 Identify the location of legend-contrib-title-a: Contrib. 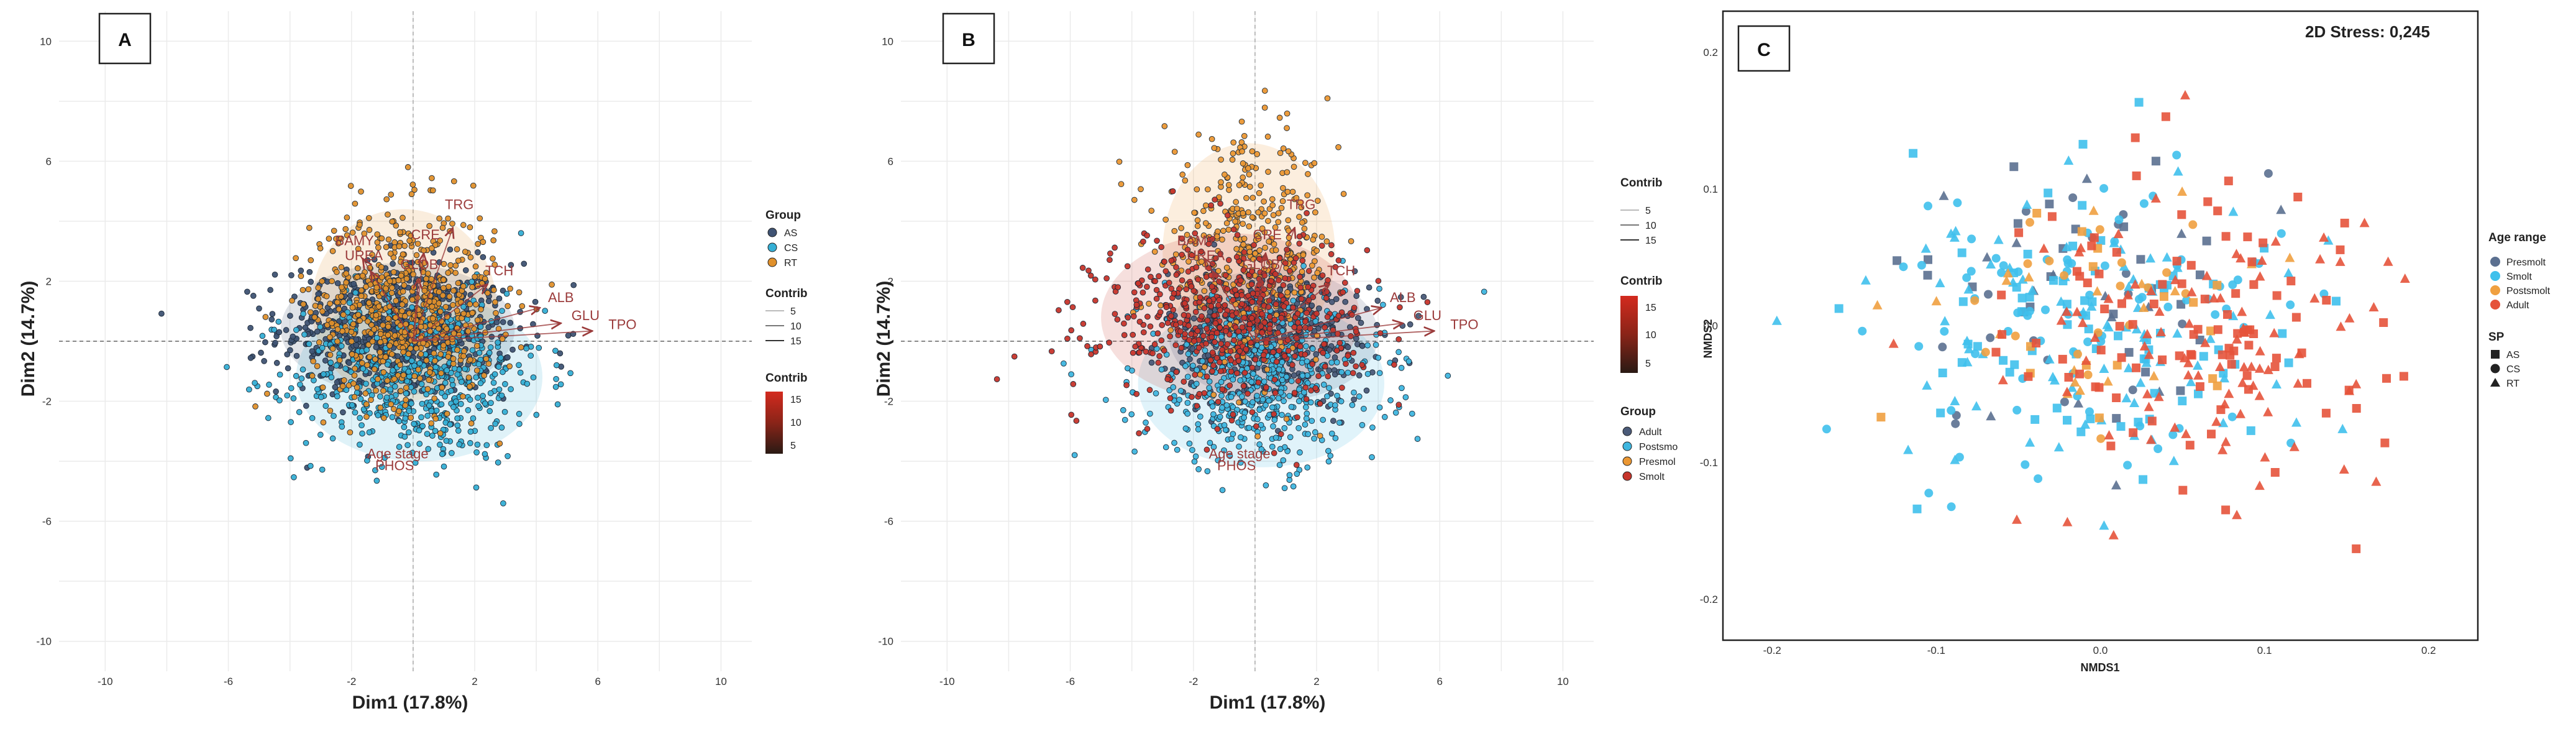
(786, 293).